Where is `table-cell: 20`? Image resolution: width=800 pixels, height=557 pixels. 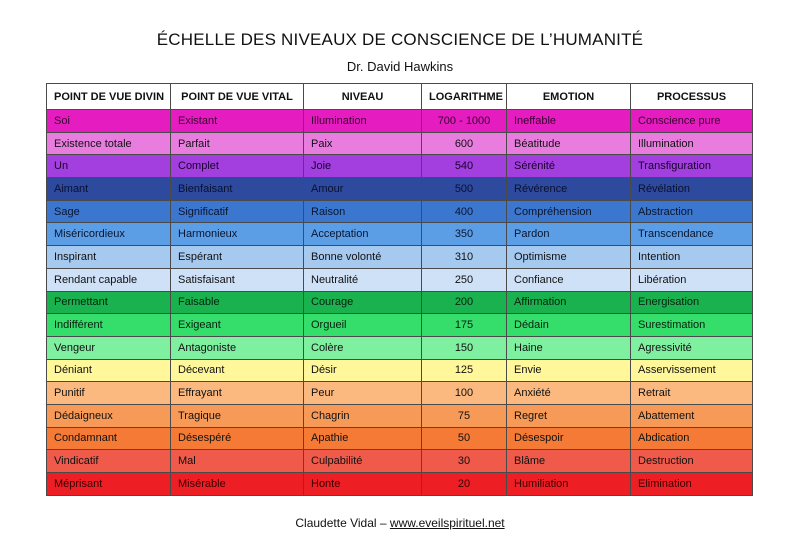
table-cell: 20 is located at coordinates (464, 484).